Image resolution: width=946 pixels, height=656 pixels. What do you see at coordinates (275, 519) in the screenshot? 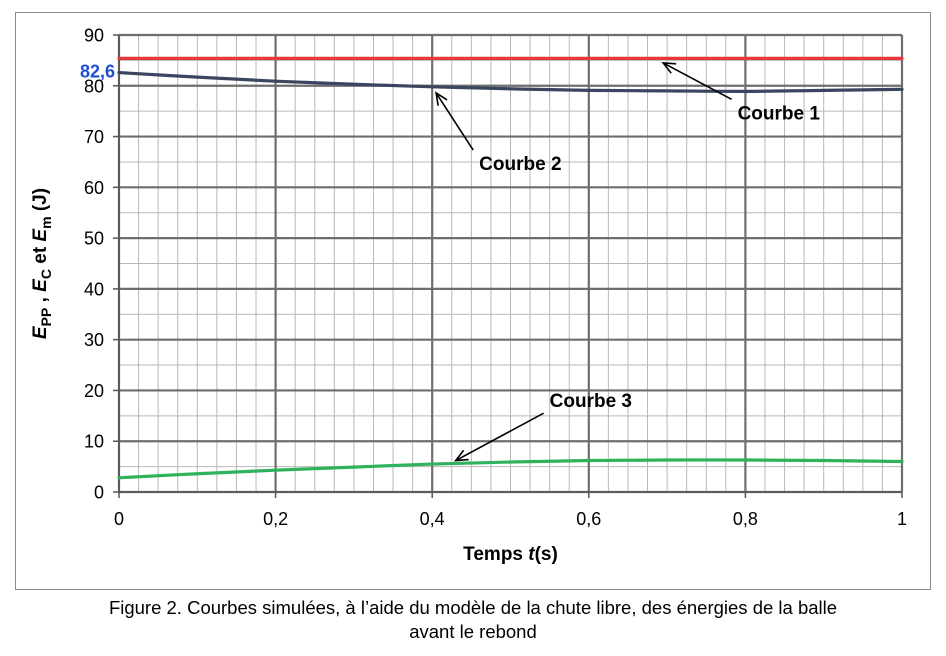
I see `x-tick-label: 0,2` at bounding box center [275, 519].